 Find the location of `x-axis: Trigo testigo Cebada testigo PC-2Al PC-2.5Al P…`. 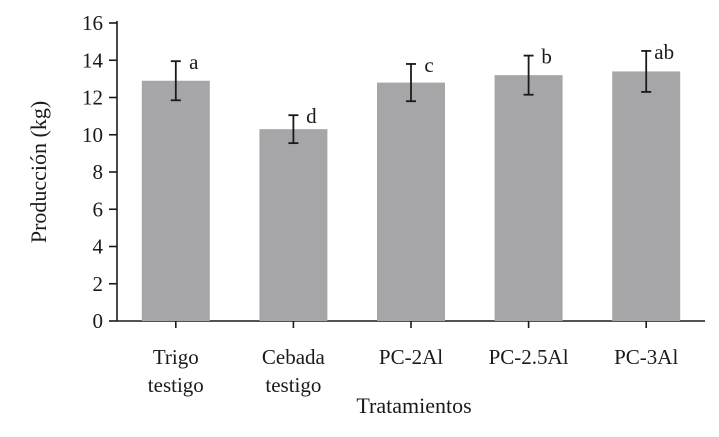

x-axis: Trigo testigo Cebada testigo PC-2Al PC-2.5Al P… is located at coordinates (411, 358).